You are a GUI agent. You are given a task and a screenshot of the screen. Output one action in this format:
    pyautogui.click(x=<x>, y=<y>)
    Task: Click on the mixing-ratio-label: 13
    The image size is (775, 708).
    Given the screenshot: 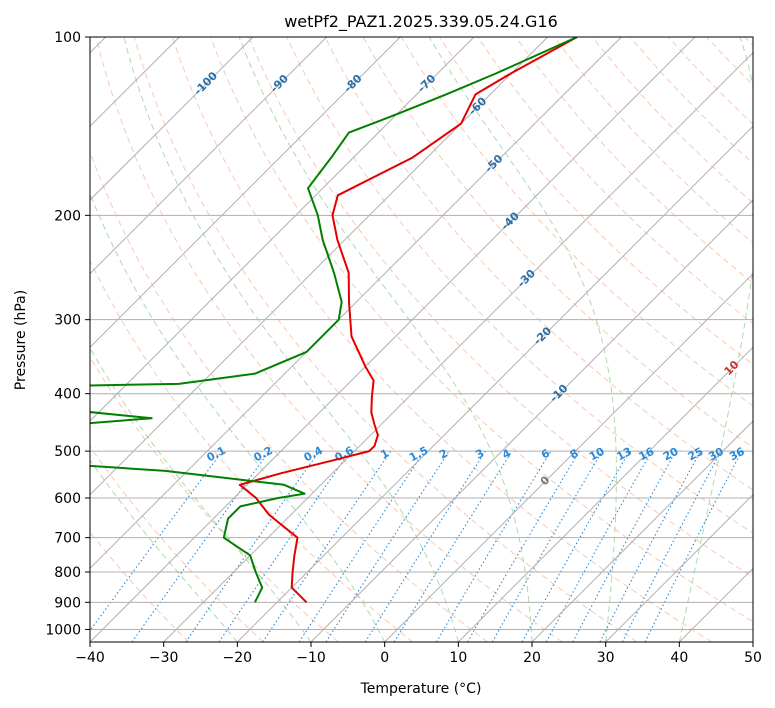 What is the action you would take?
    pyautogui.click(x=624, y=454)
    